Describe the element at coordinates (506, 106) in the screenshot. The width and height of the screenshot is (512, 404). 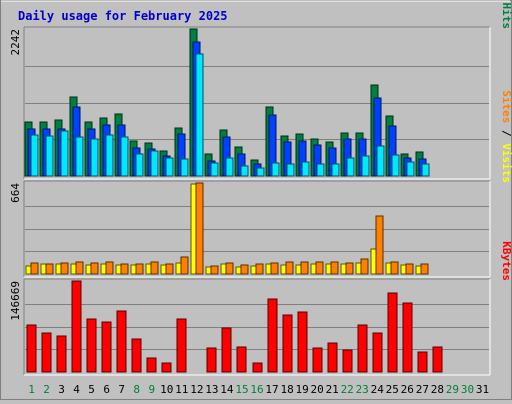
I see `legend-entry: Sites` at that location.